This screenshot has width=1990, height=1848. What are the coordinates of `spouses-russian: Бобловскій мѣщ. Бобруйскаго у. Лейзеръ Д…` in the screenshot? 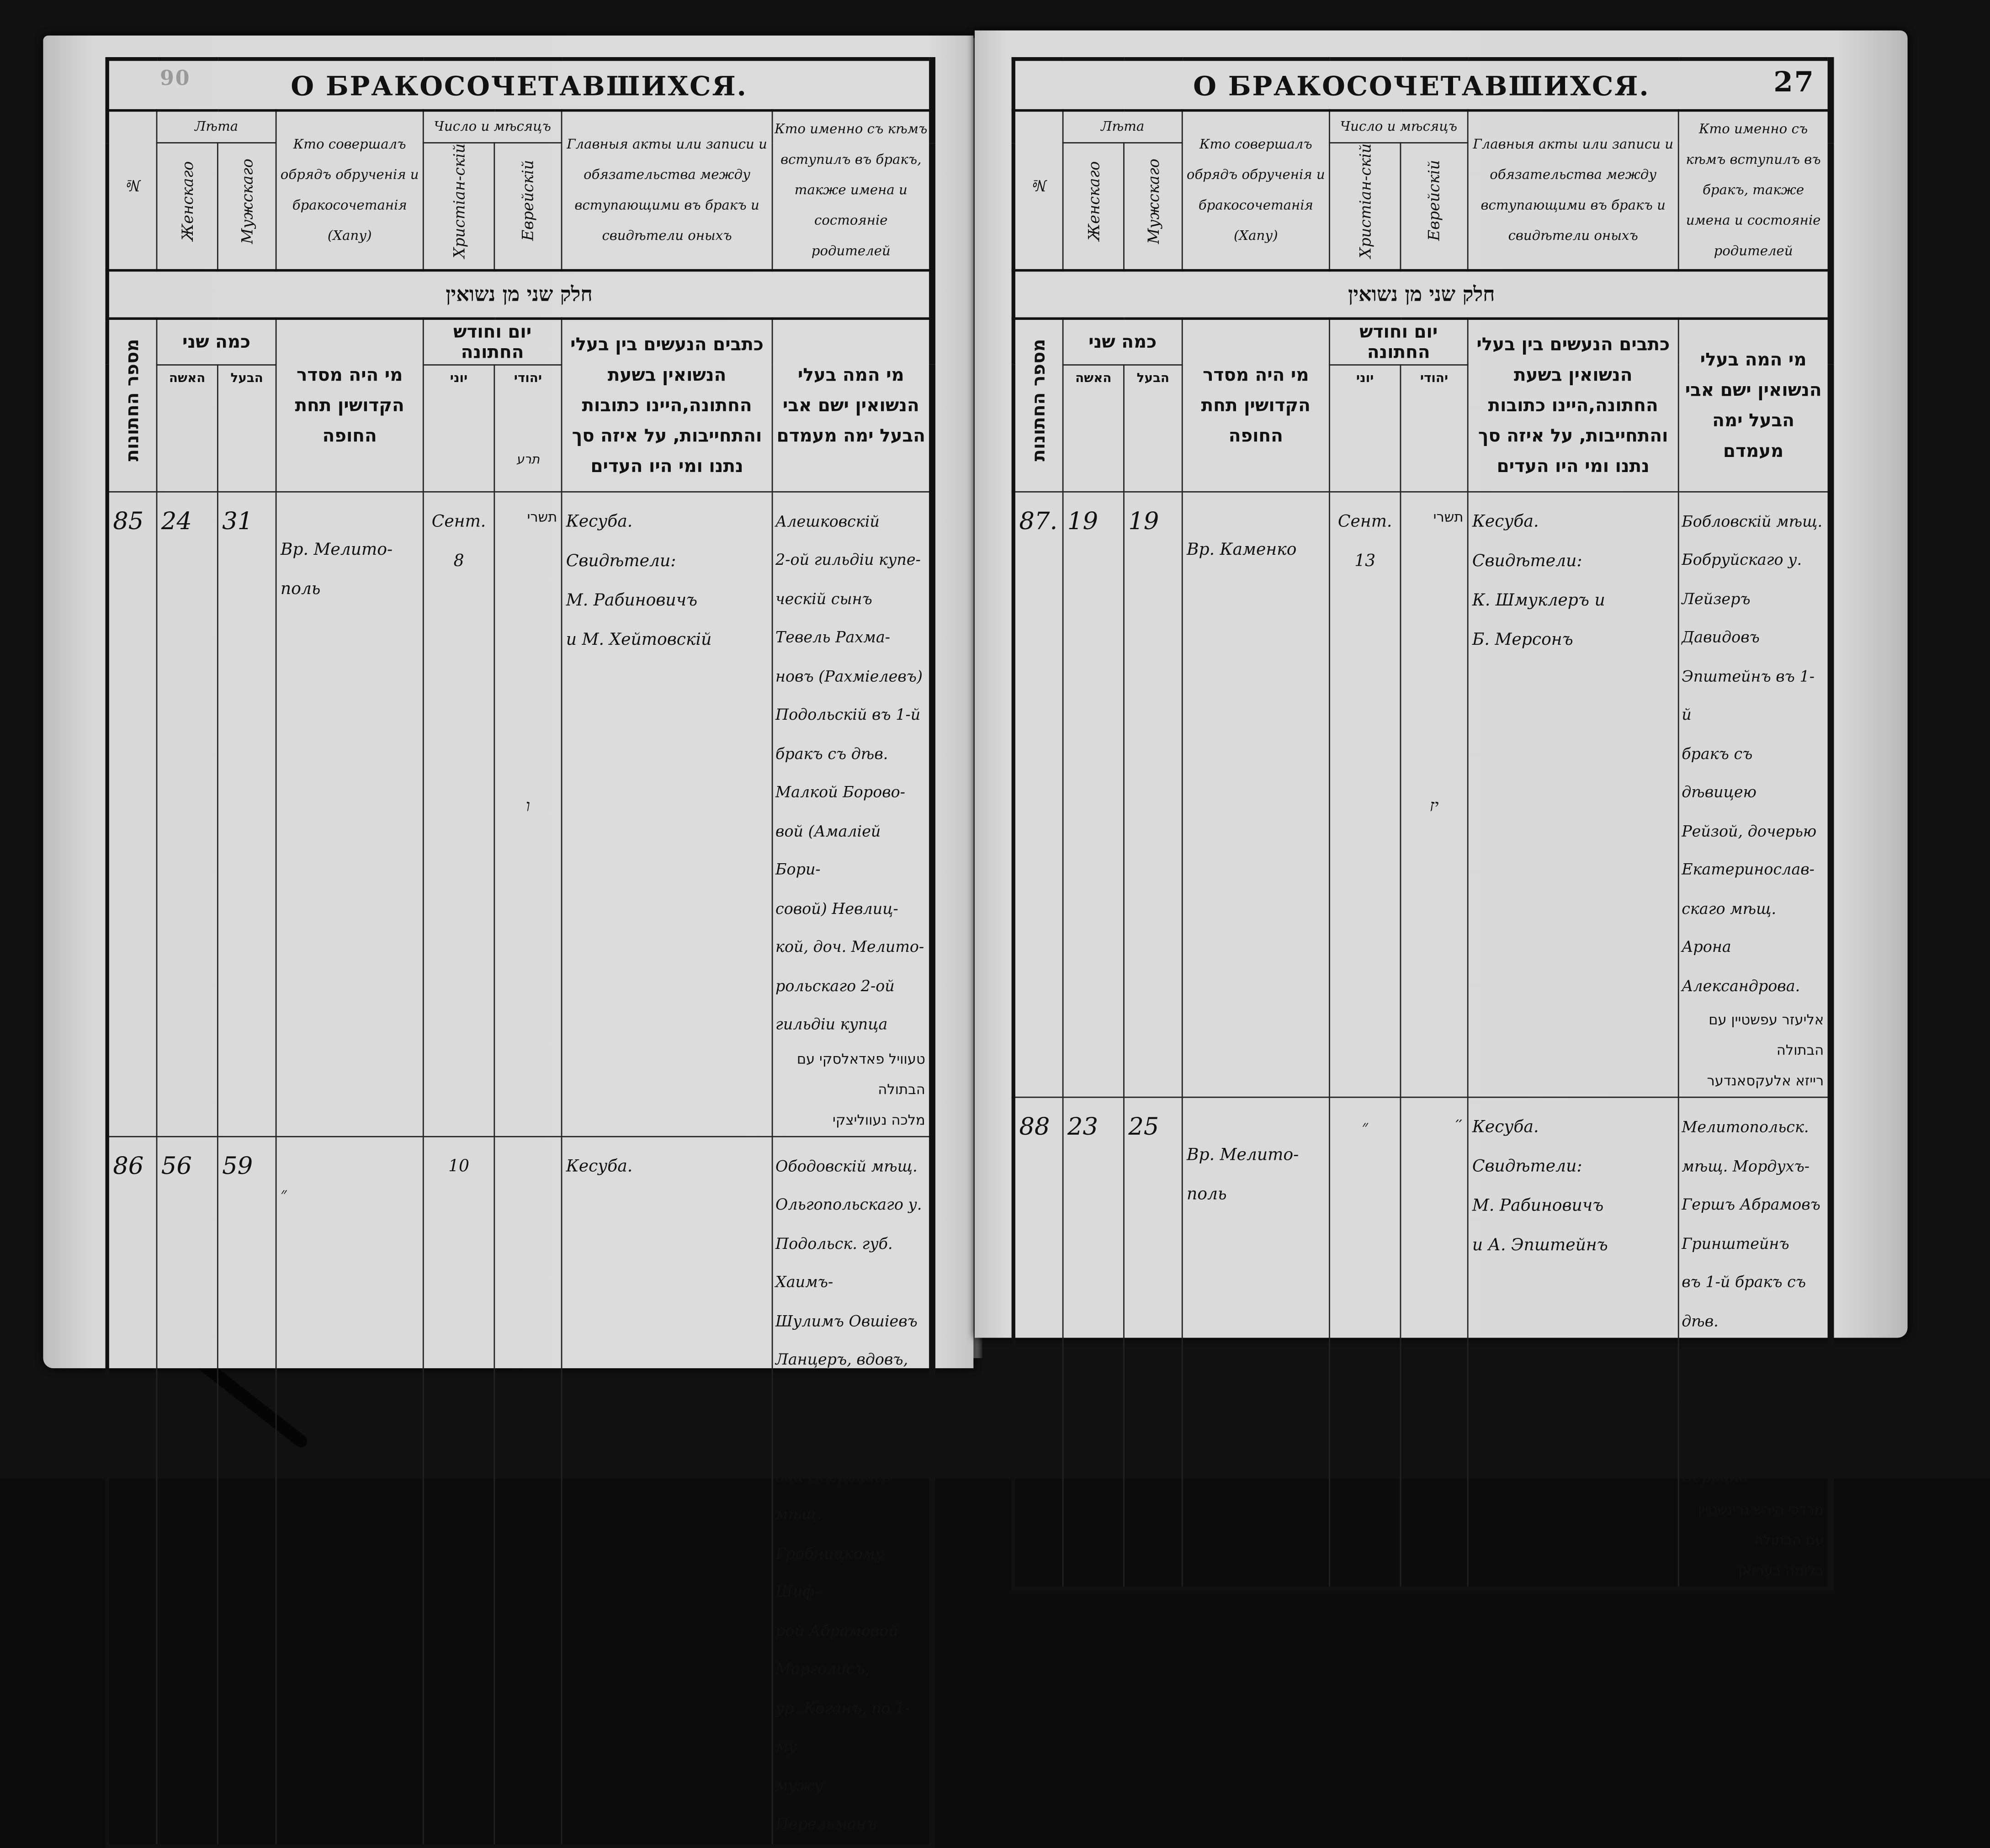 It's located at (1752, 754).